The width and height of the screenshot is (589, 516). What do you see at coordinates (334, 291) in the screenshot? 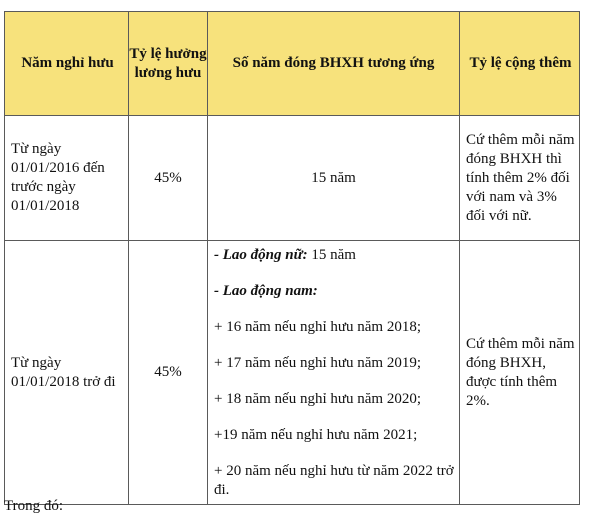
I see `male-line: - Lao động nam:` at bounding box center [334, 291].